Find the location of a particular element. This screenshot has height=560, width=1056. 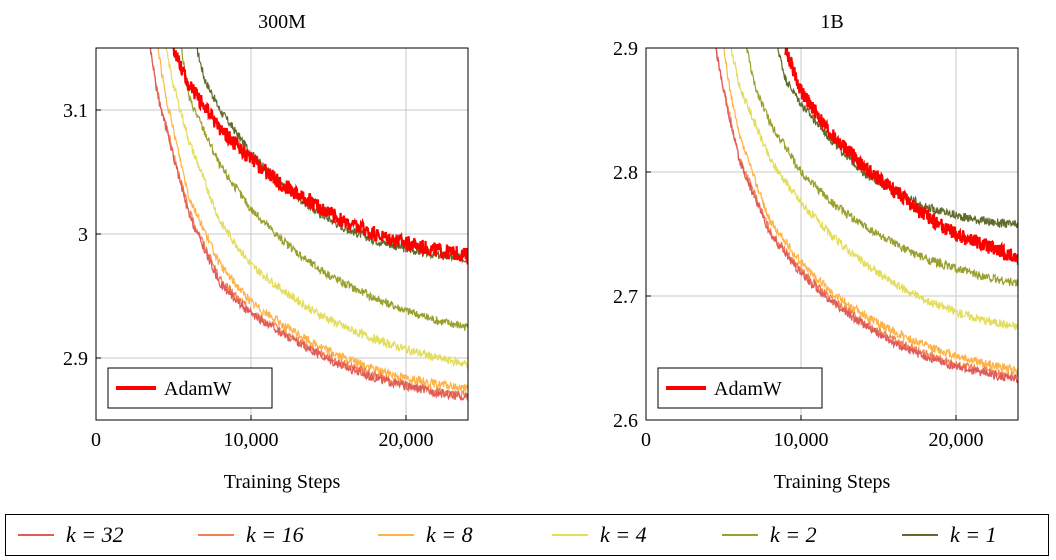

legend-swatch-k1 is located at coordinates (920, 535).